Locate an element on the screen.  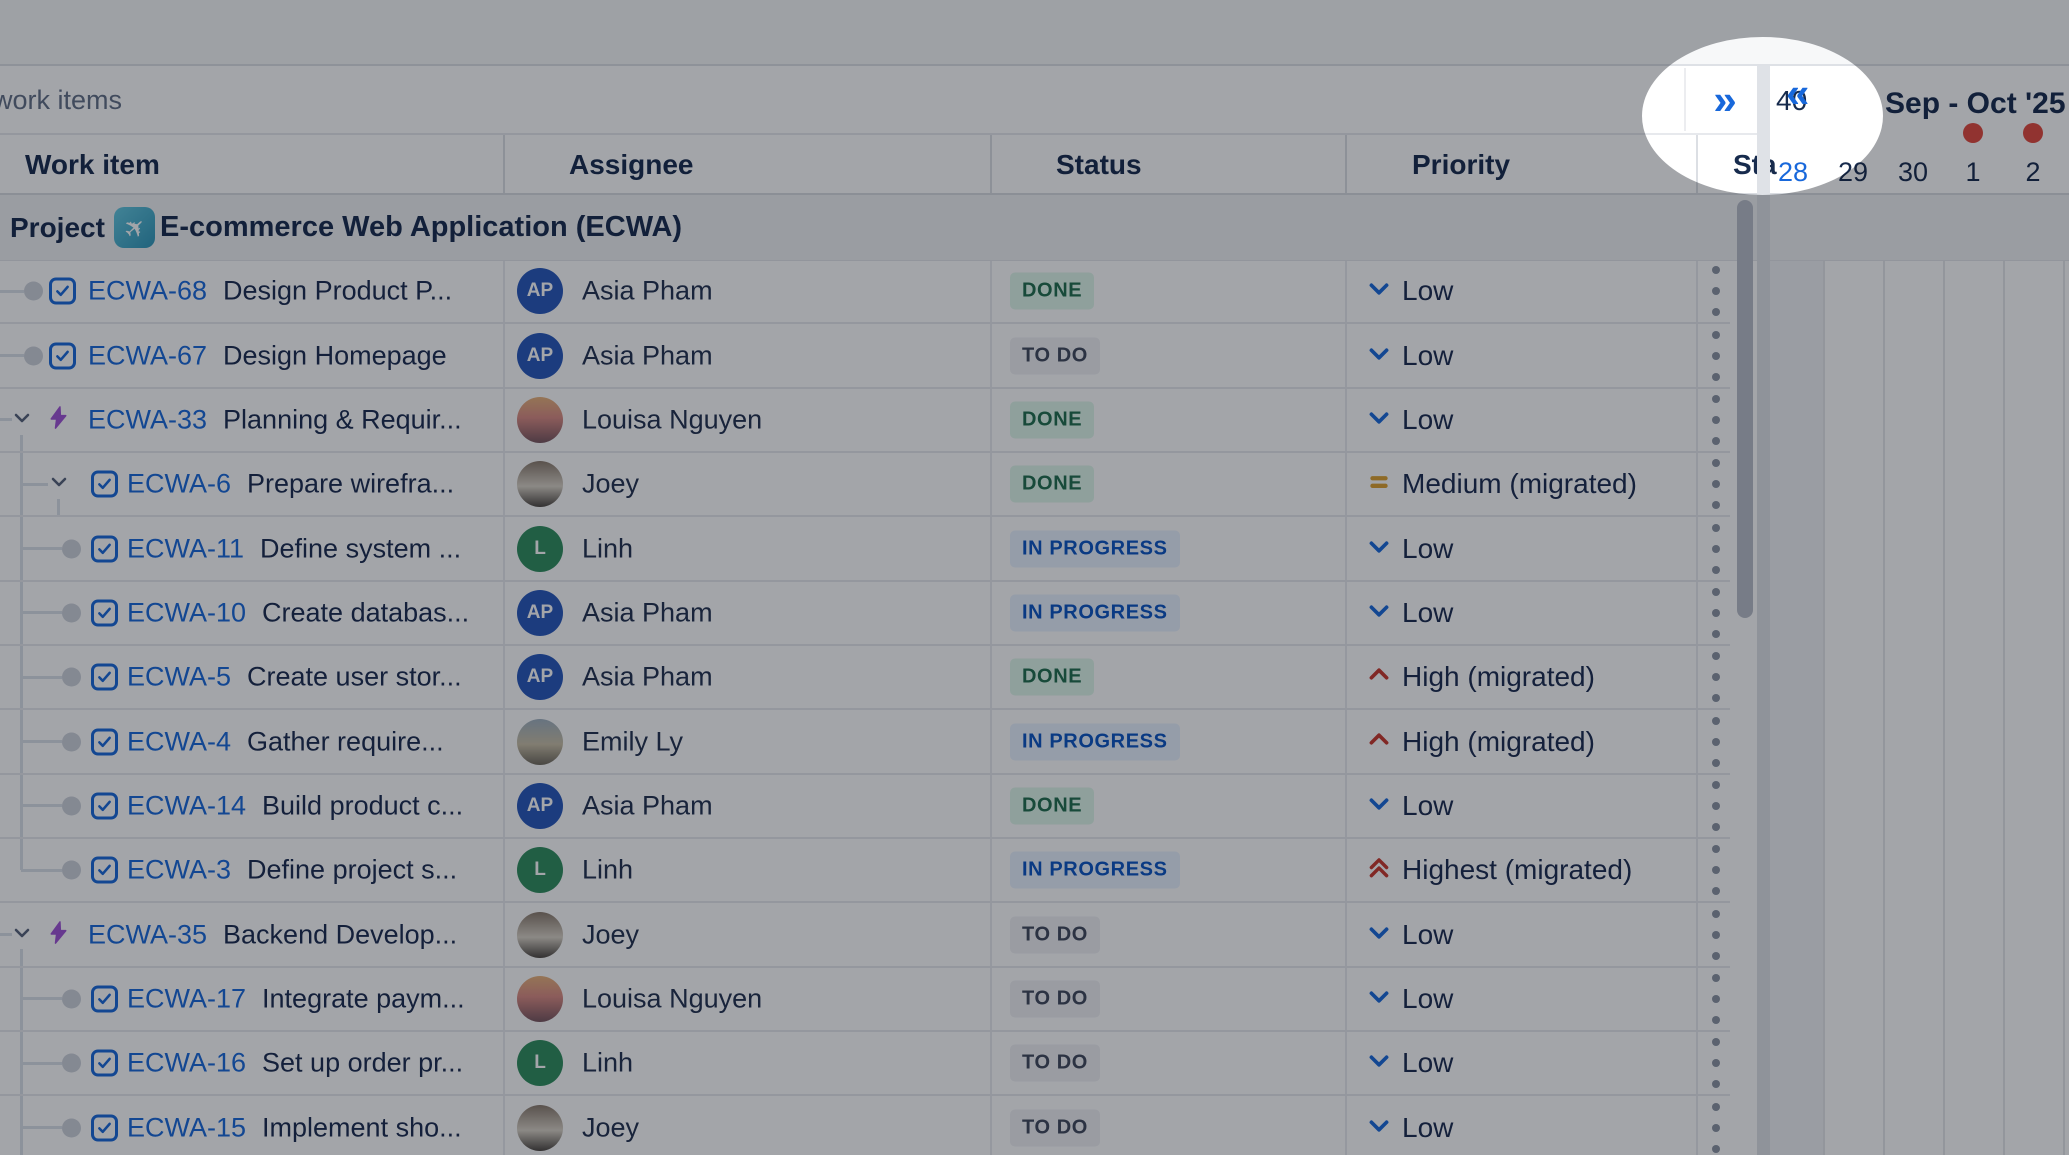
panel-splitter is located at coordinates (1763, 610).